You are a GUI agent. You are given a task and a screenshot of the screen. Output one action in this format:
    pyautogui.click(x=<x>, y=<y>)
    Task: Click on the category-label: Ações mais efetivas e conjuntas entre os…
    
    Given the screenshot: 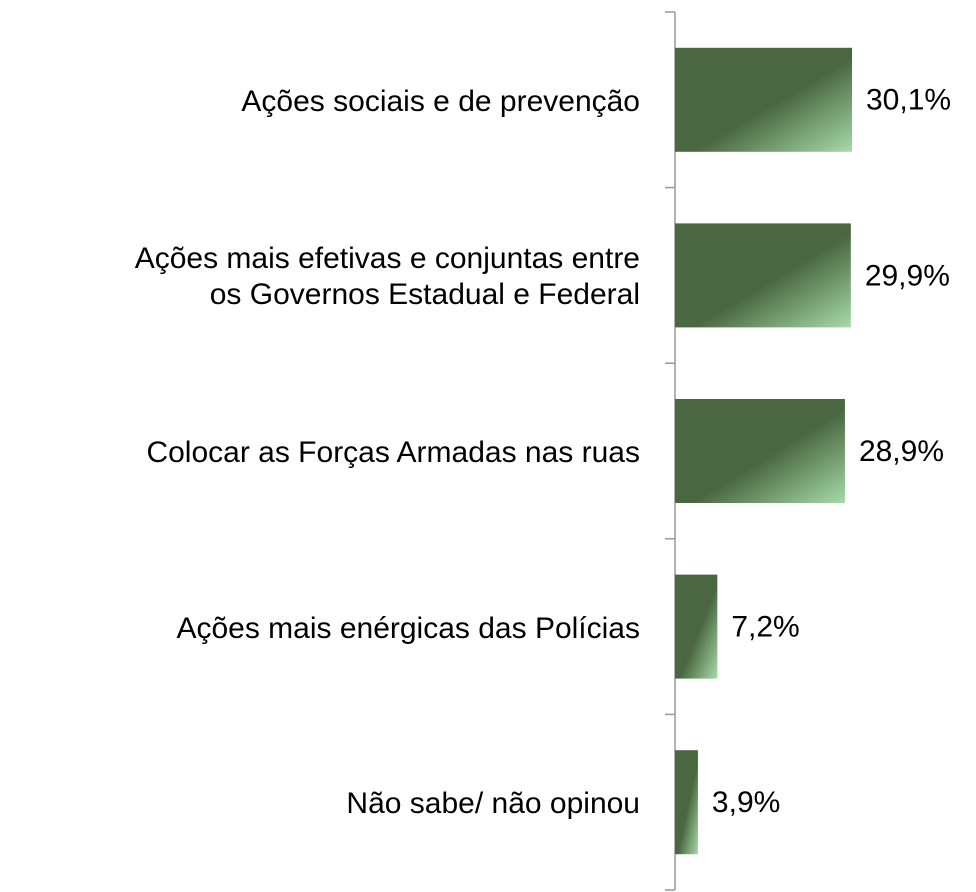 What is the action you would take?
    pyautogui.click(x=387, y=277)
    